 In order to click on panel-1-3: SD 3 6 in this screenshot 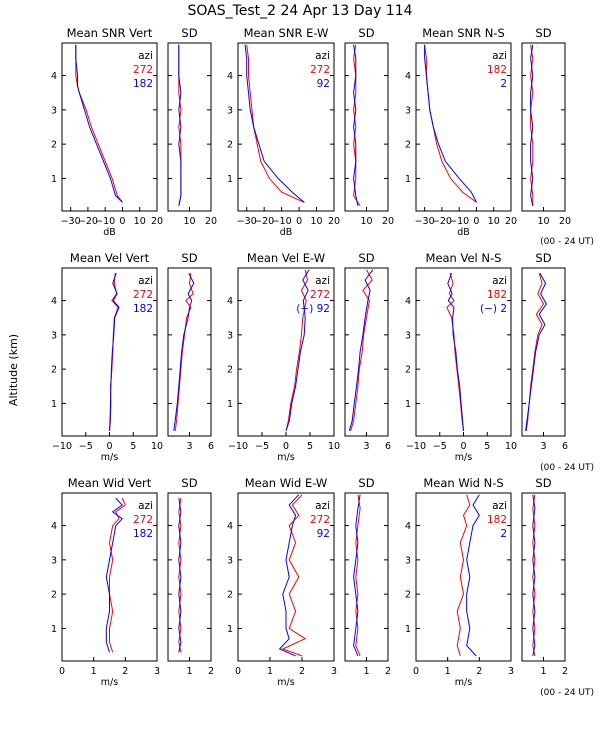, I will do `click(367, 351)`.